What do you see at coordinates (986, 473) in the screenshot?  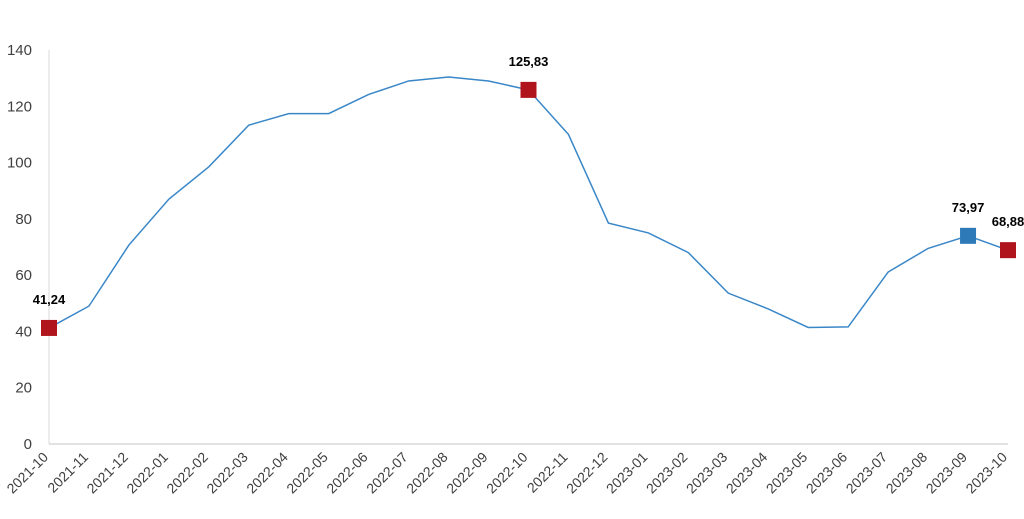 I see `x-tick-label: 2023-10` at bounding box center [986, 473].